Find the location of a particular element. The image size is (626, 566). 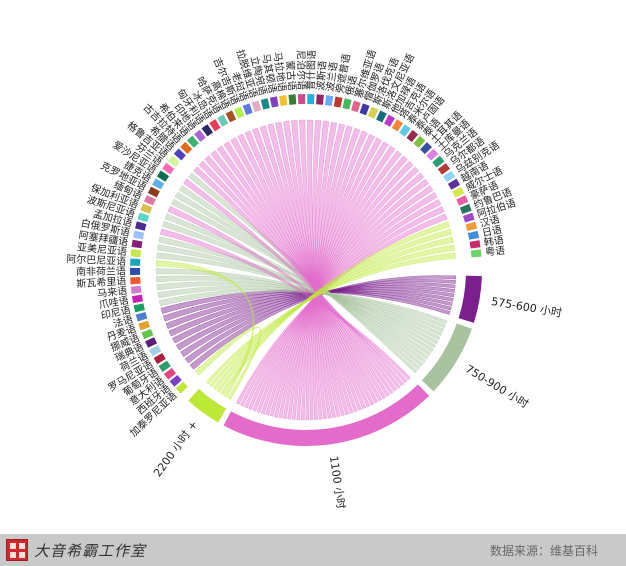

language-label: 南非荷兰语 is located at coordinates (101, 271).